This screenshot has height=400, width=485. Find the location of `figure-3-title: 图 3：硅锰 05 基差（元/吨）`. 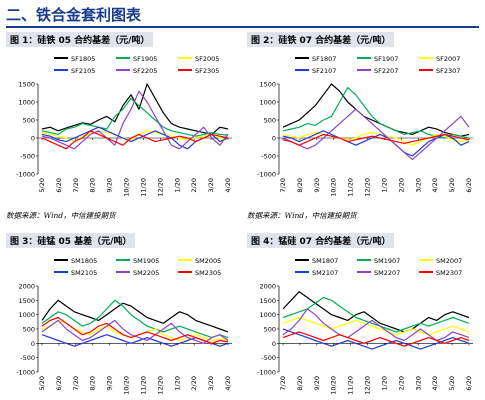

figure-3-title: 图 3：硅锰 05 基差（元/吨） is located at coordinates (71, 240).